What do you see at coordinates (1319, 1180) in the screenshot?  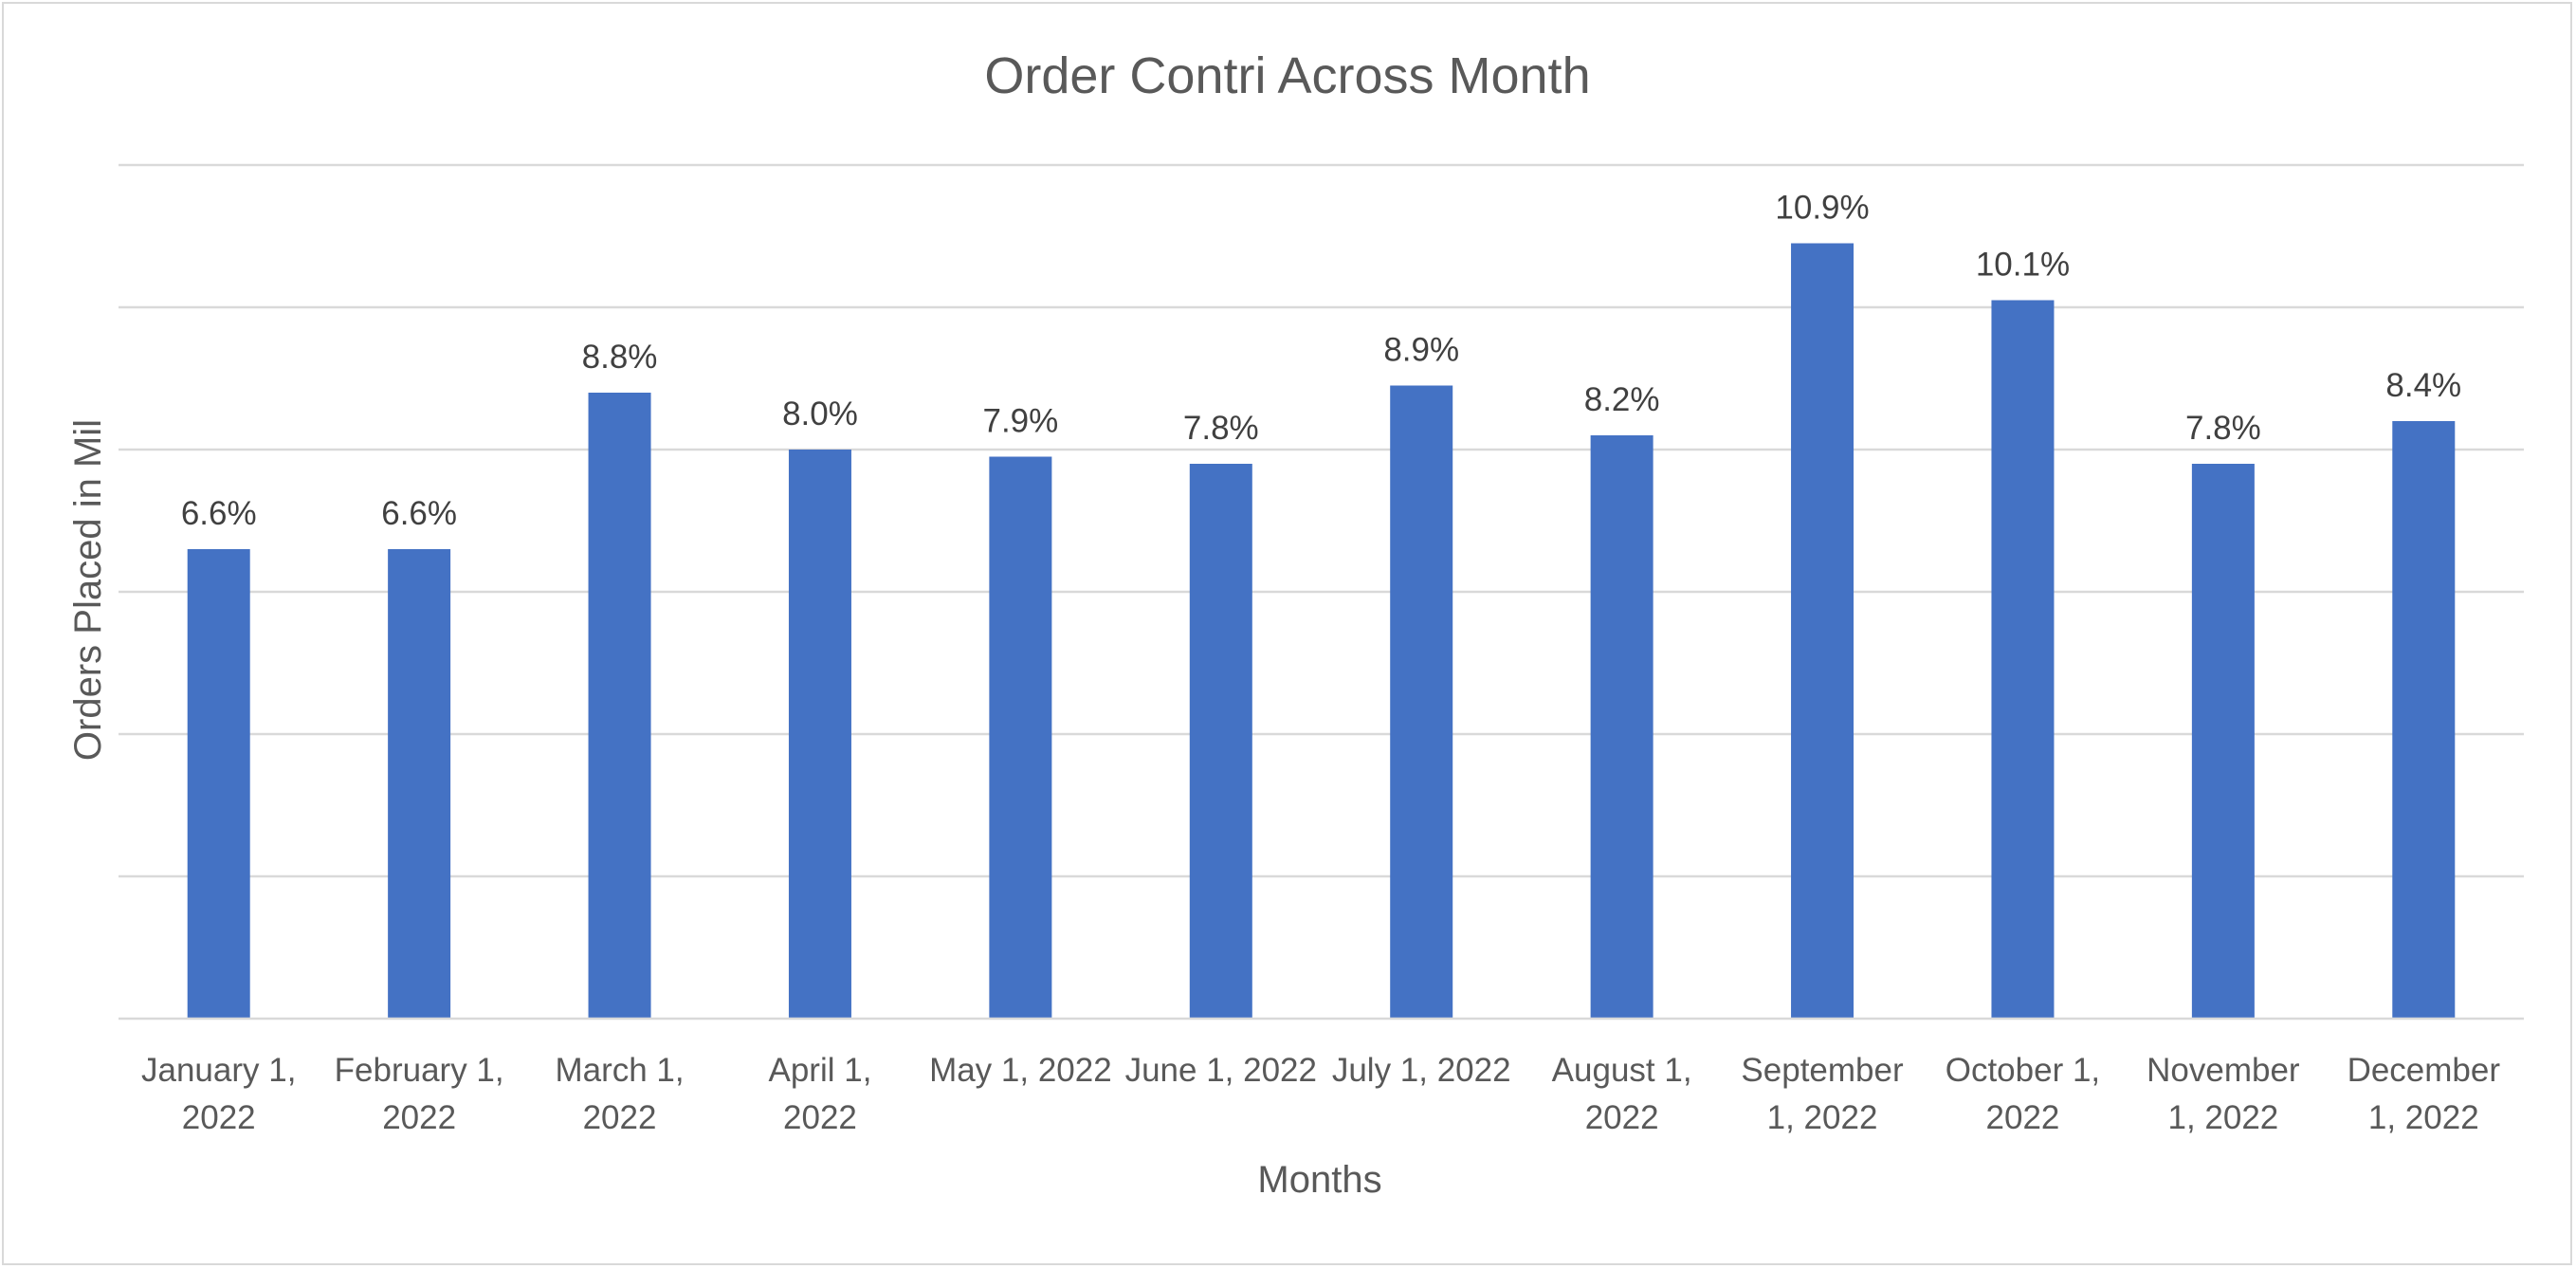 I see `x-axis-title: Months` at bounding box center [1319, 1180].